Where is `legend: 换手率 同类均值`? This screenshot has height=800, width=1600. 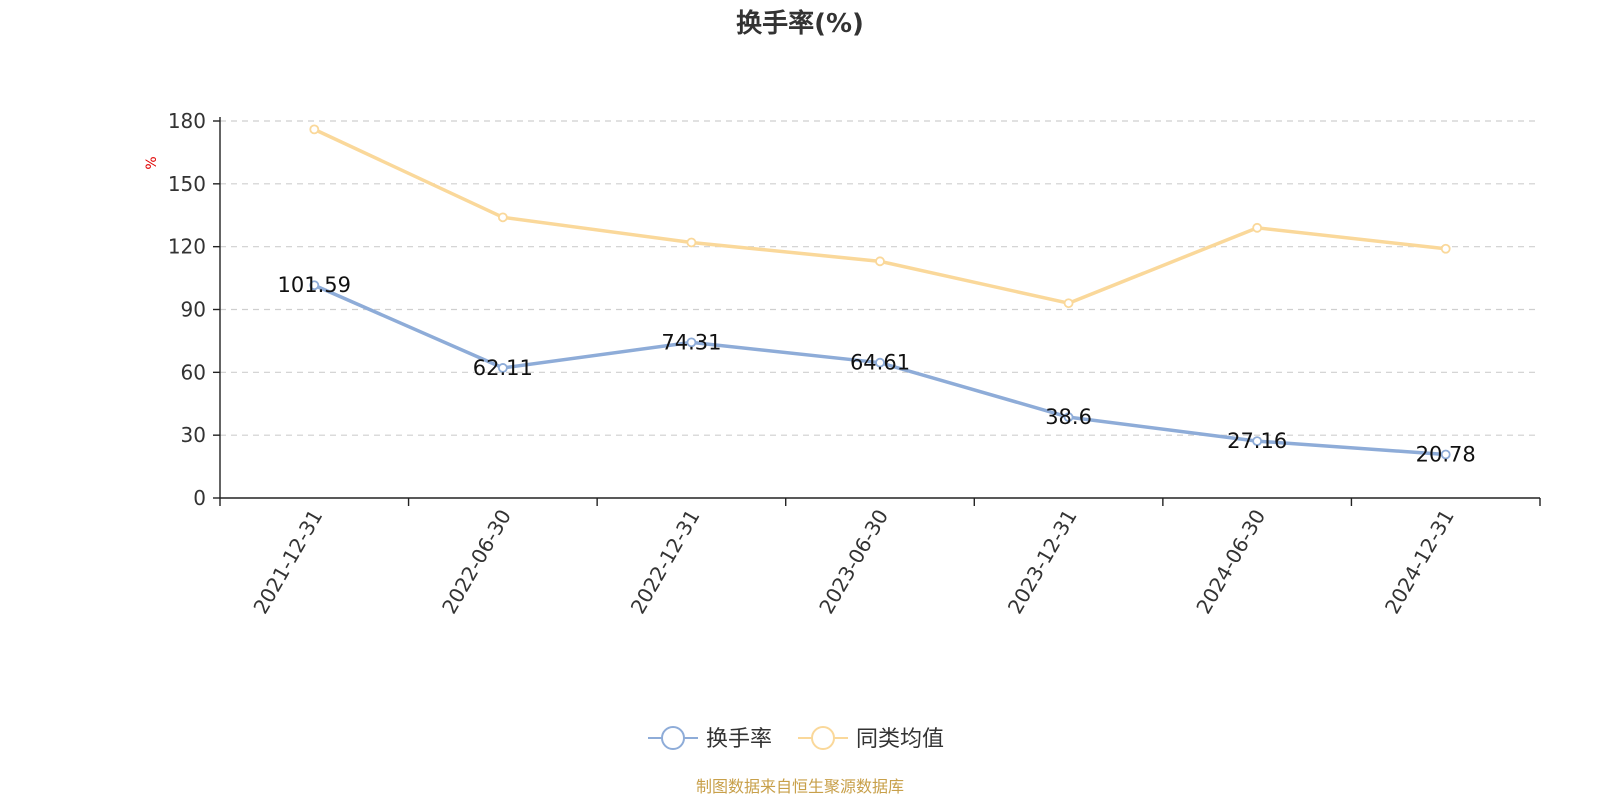
legend: 换手率 同类均值 is located at coordinates (796, 739).